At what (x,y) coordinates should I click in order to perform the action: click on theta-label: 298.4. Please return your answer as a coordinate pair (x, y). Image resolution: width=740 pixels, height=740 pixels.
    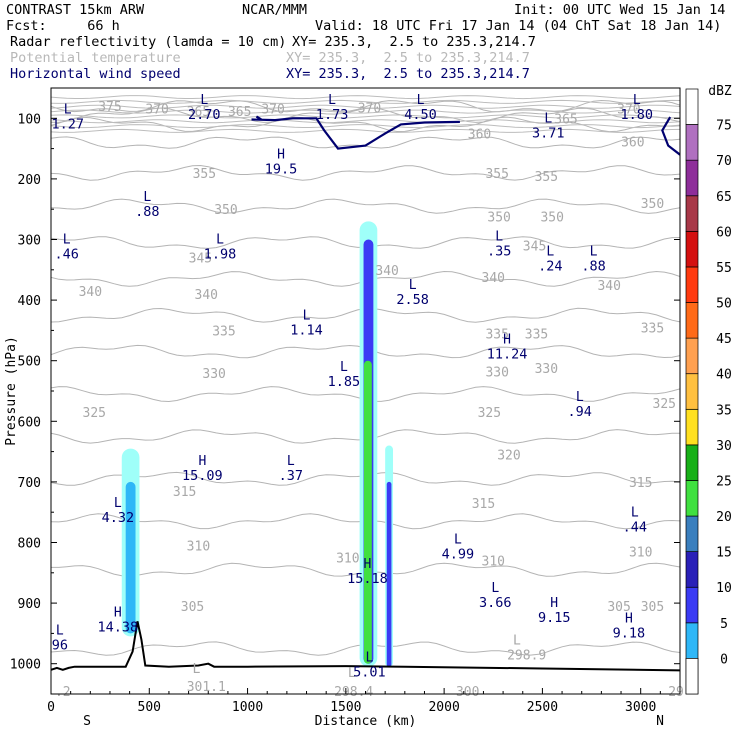
    Looking at the image, I should click on (353, 692).